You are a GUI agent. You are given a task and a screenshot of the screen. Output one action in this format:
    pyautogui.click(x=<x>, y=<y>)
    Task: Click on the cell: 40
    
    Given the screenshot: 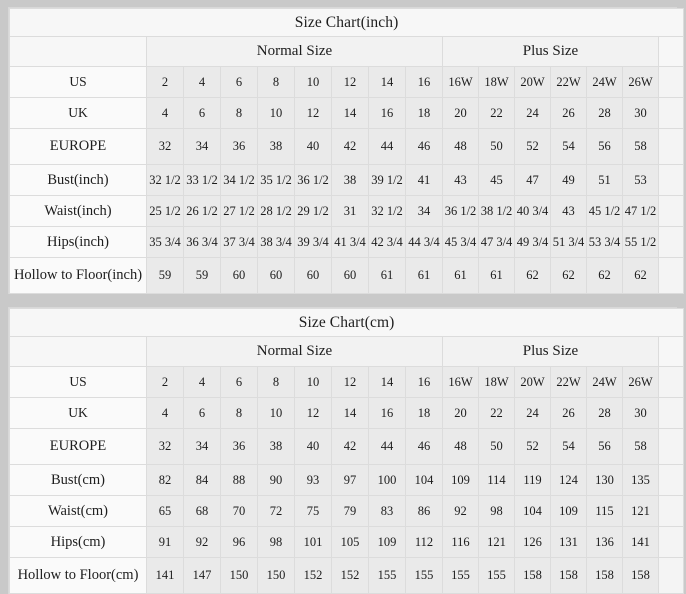 What is the action you would take?
    pyautogui.click(x=313, y=446)
    